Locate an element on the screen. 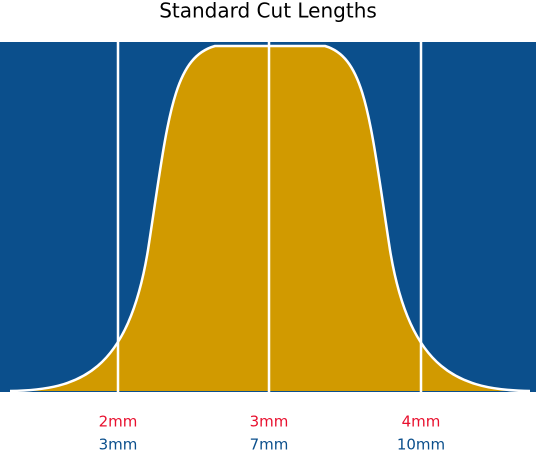 The height and width of the screenshot is (452, 536). top-label: 4mm is located at coordinates (421, 422).